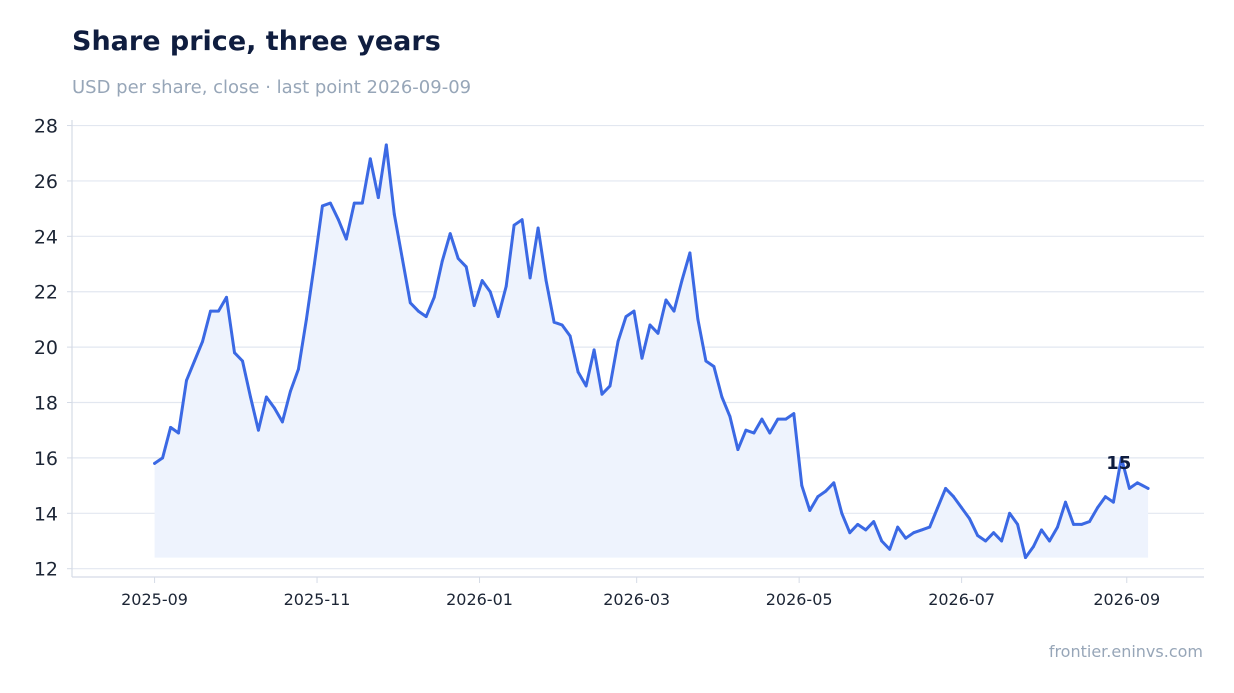  I want to click on x-tick-label: 2025-09, so click(154, 599).